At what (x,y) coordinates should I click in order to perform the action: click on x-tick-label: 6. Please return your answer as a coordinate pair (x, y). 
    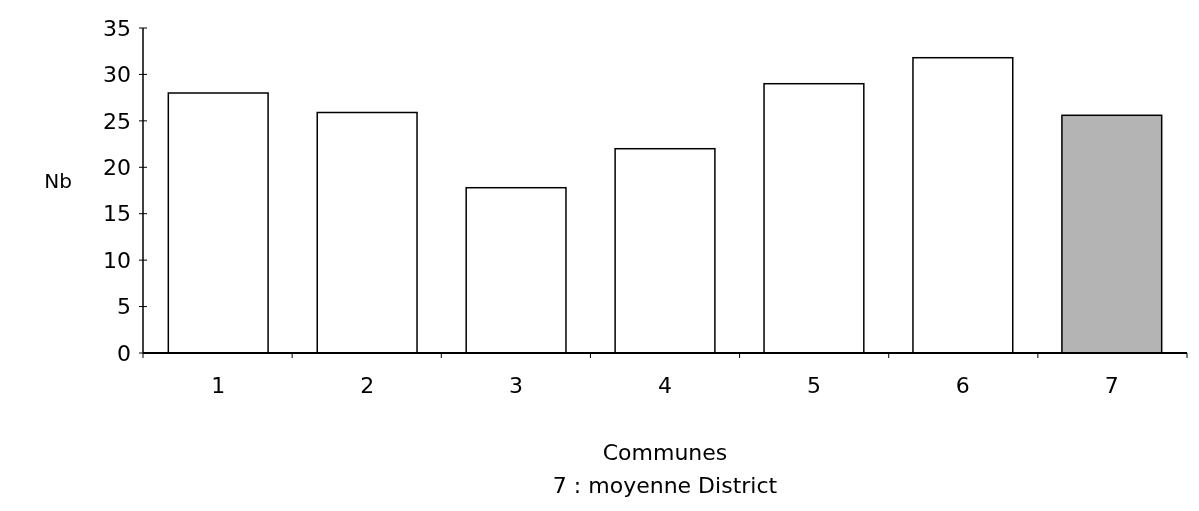
    Looking at the image, I should click on (962, 385).